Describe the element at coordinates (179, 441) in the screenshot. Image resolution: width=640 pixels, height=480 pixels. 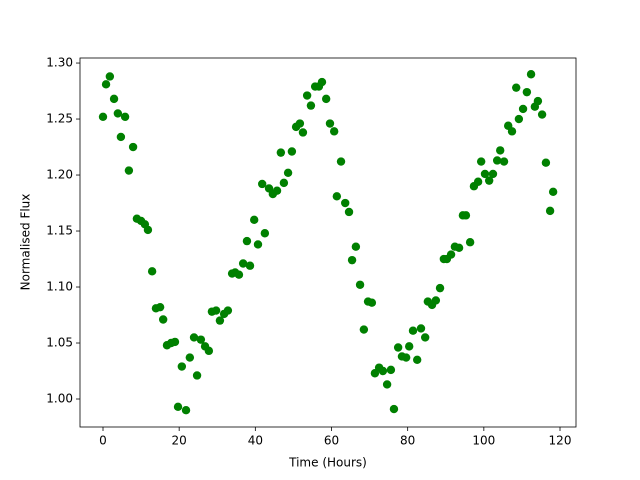
I see `x-tick-label: 20` at that location.